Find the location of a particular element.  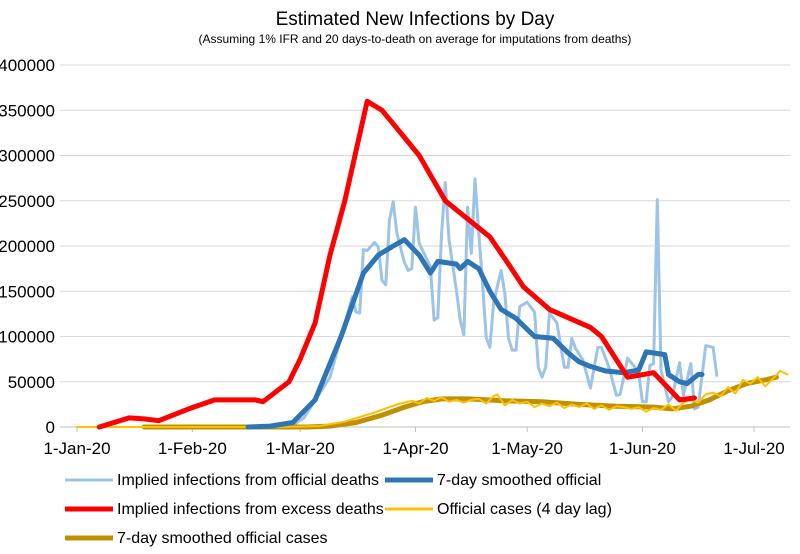

x-tick-label: 1-Jan-20 is located at coordinates (76, 448).